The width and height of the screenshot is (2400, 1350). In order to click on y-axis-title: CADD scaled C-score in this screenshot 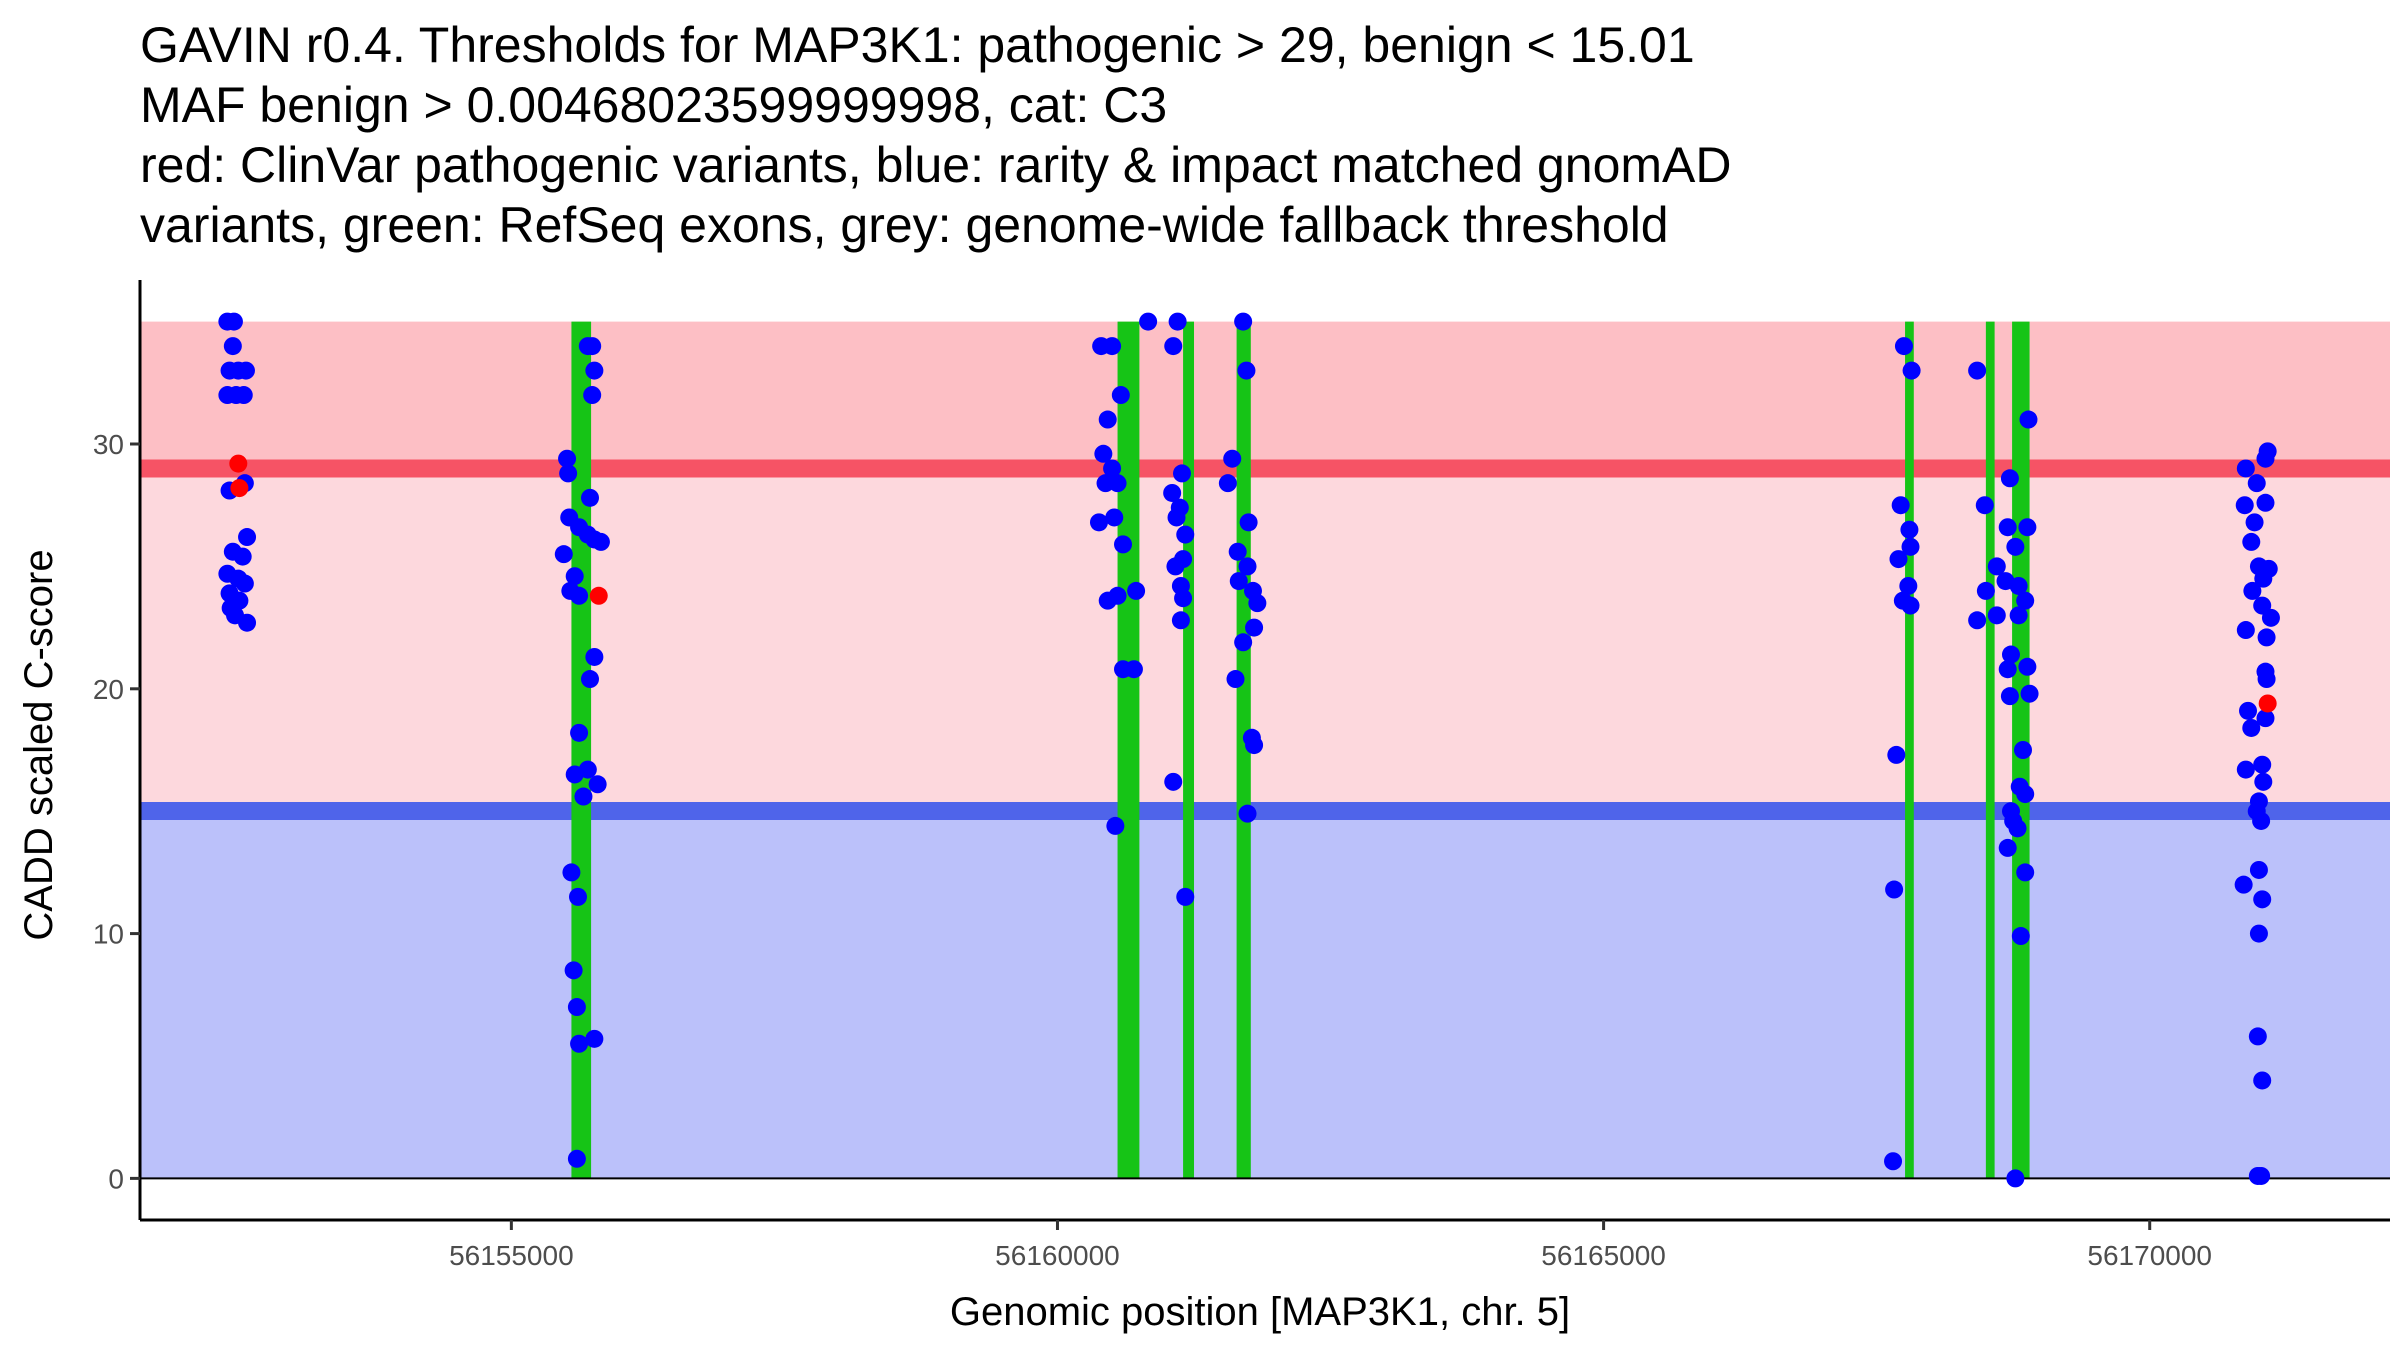, I will do `click(39, 744)`.